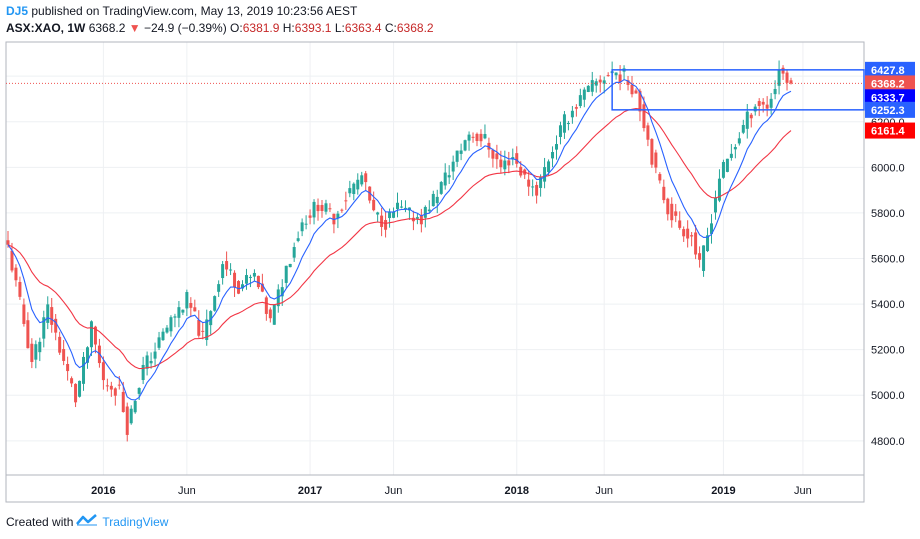  What do you see at coordinates (313, 28) in the screenshot?
I see `high-value: 6393.1` at bounding box center [313, 28].